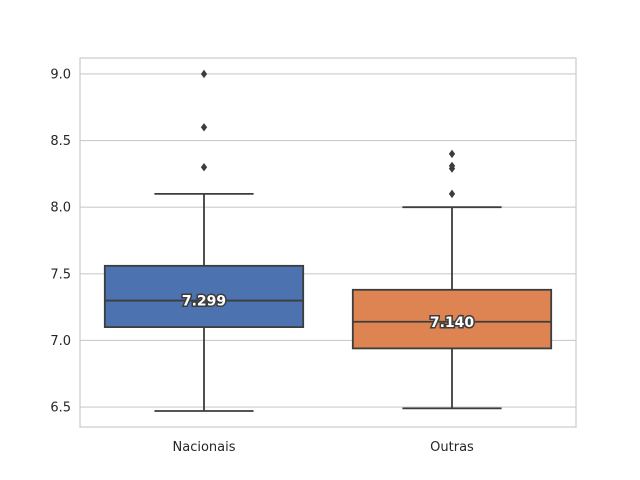 The image size is (640, 480). I want to click on y-tick-label: 7.0, so click(60, 341).